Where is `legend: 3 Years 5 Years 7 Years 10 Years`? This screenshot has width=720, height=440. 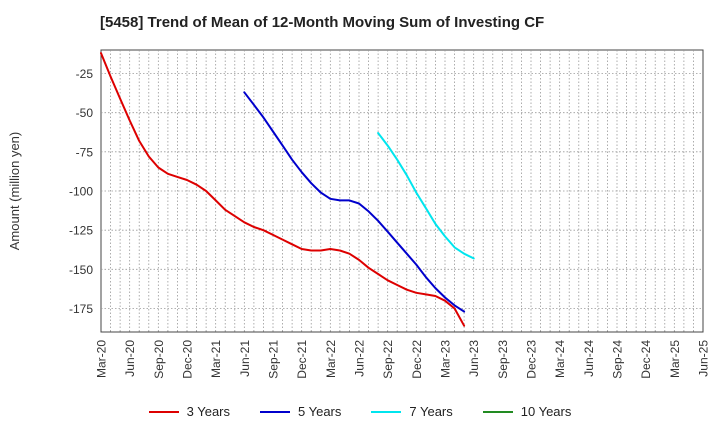
legend: 3 Years 5 Years 7 Years 10 Years is located at coordinates (360, 411).